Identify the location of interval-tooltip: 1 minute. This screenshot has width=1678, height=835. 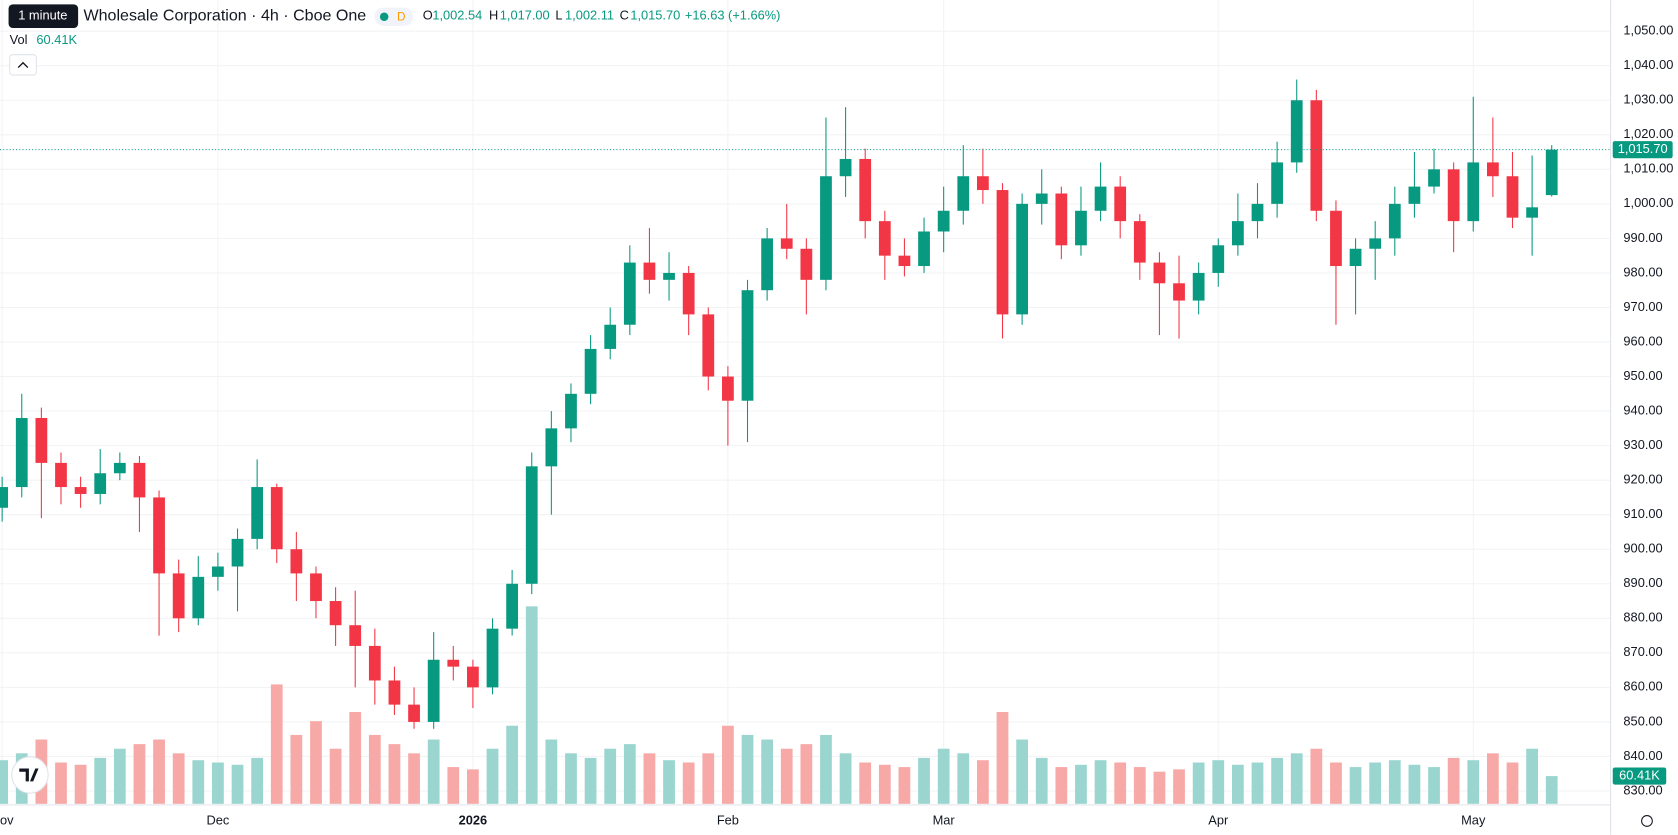
(42, 15).